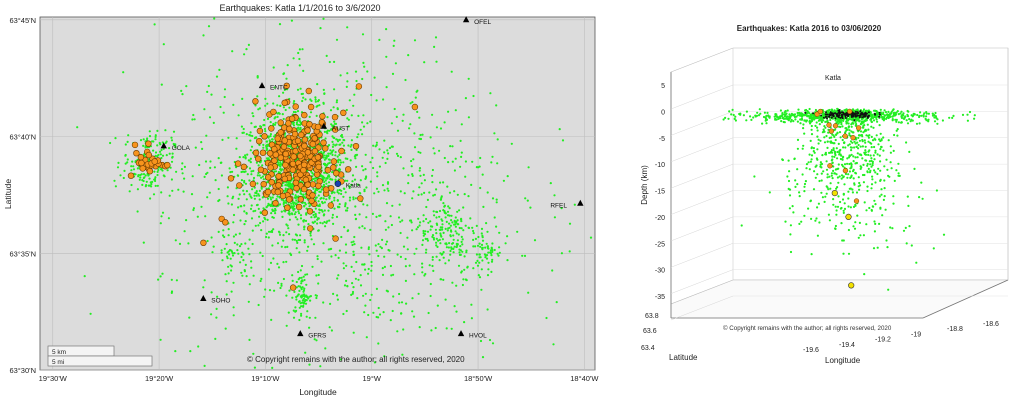 The height and width of the screenshot is (405, 1023). Describe the element at coordinates (991, 324) in the screenshot. I see `depth-x-tick-label: -18.6` at that location.